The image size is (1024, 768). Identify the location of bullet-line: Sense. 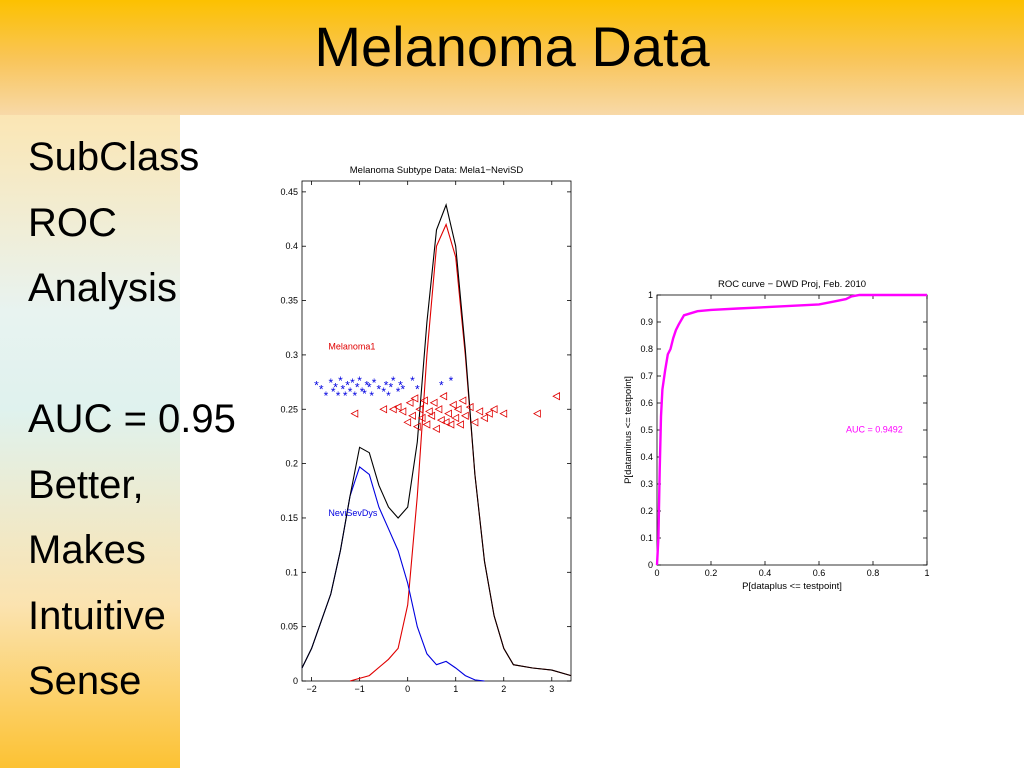
(85, 681).